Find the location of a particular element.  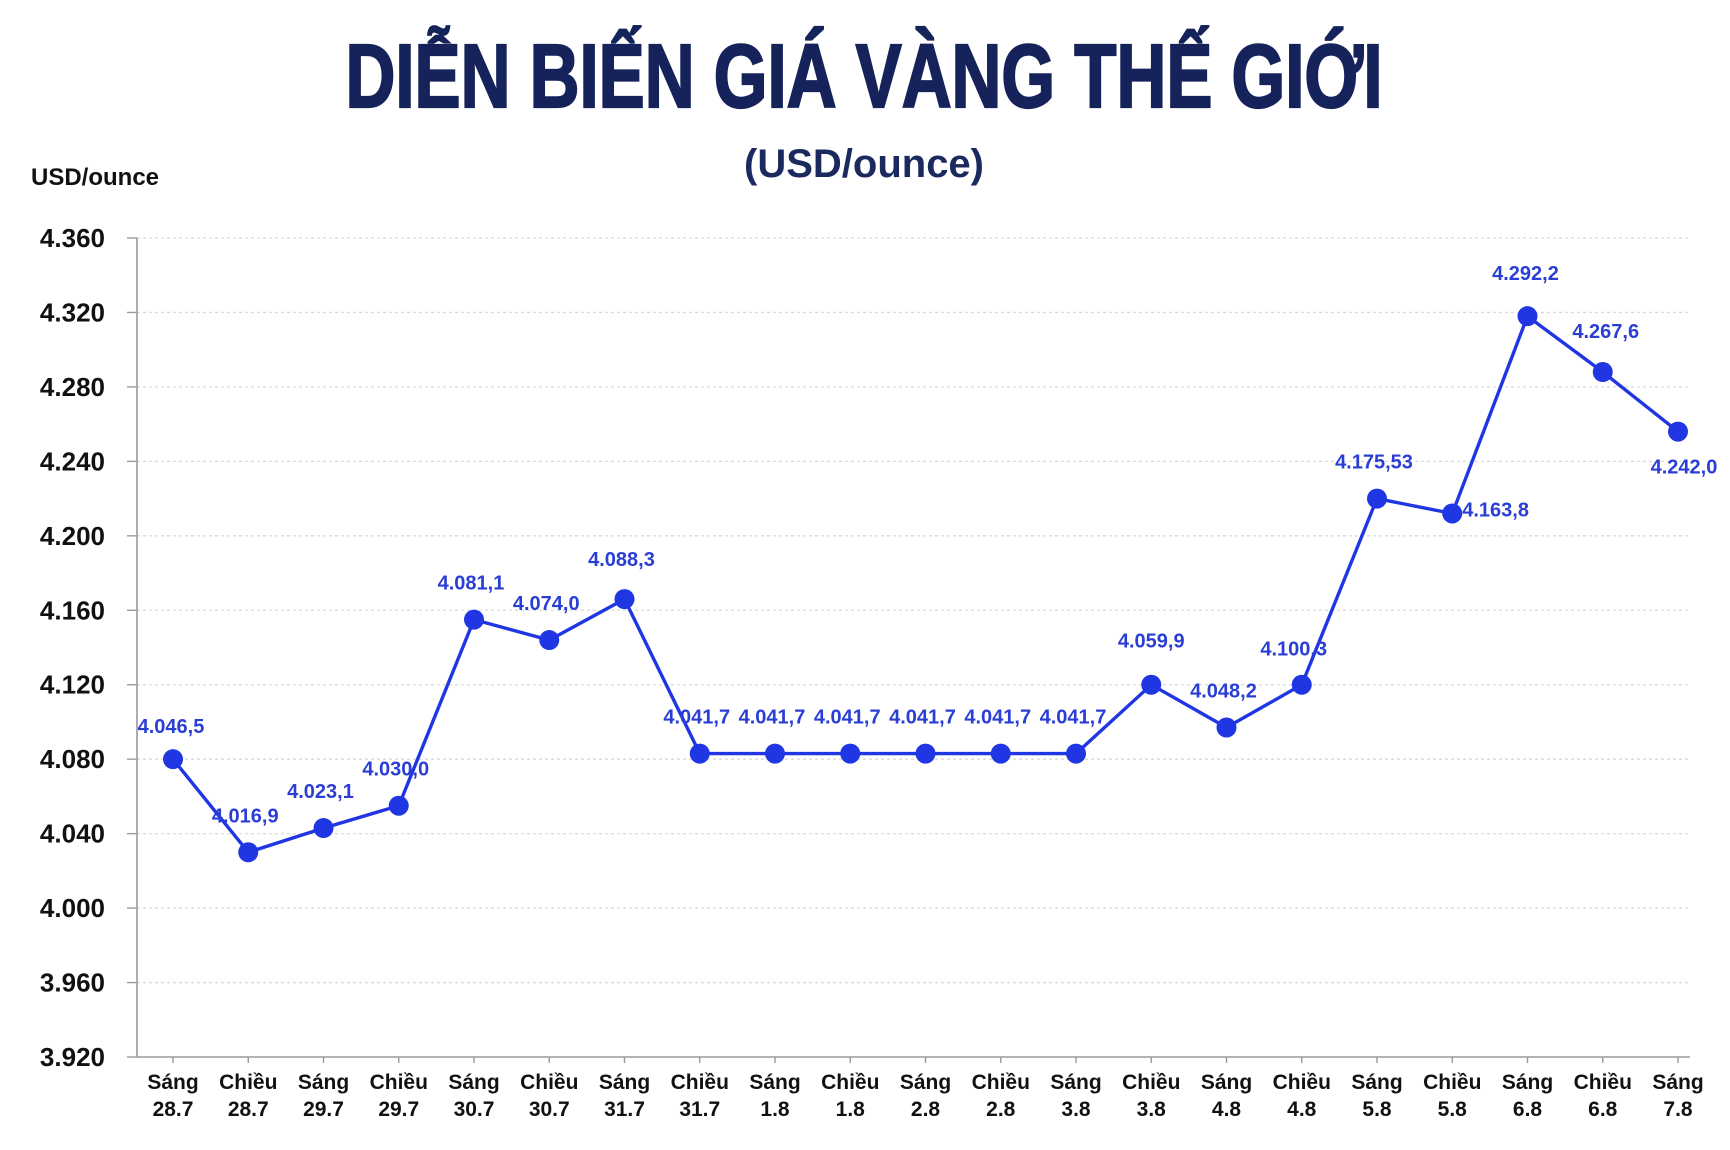

data-label: 4.292,2 is located at coordinates (1525, 274).